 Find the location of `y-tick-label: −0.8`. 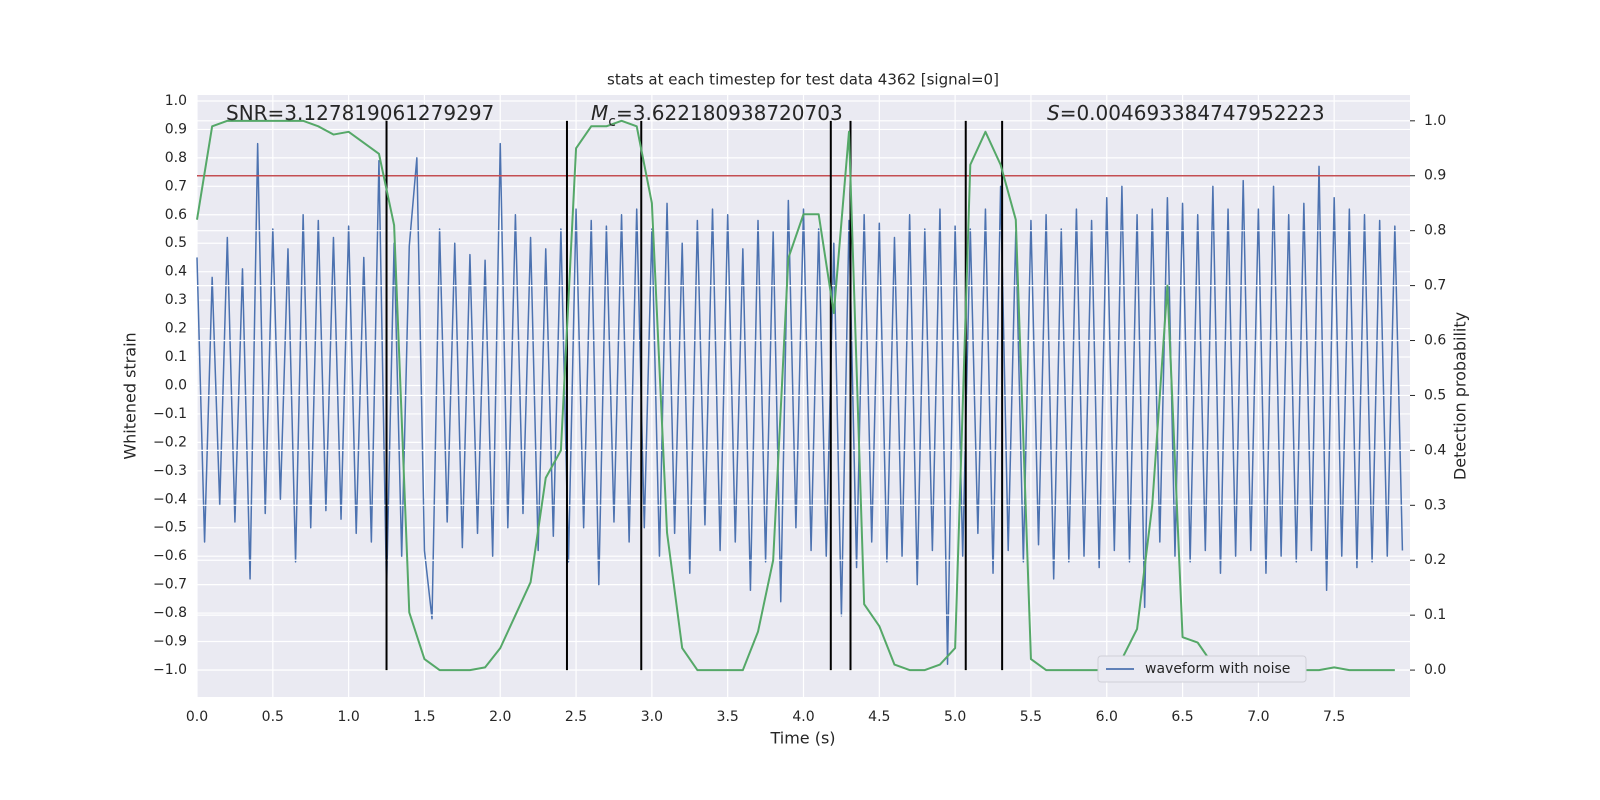

y-tick-label: −0.8 is located at coordinates (170, 613).